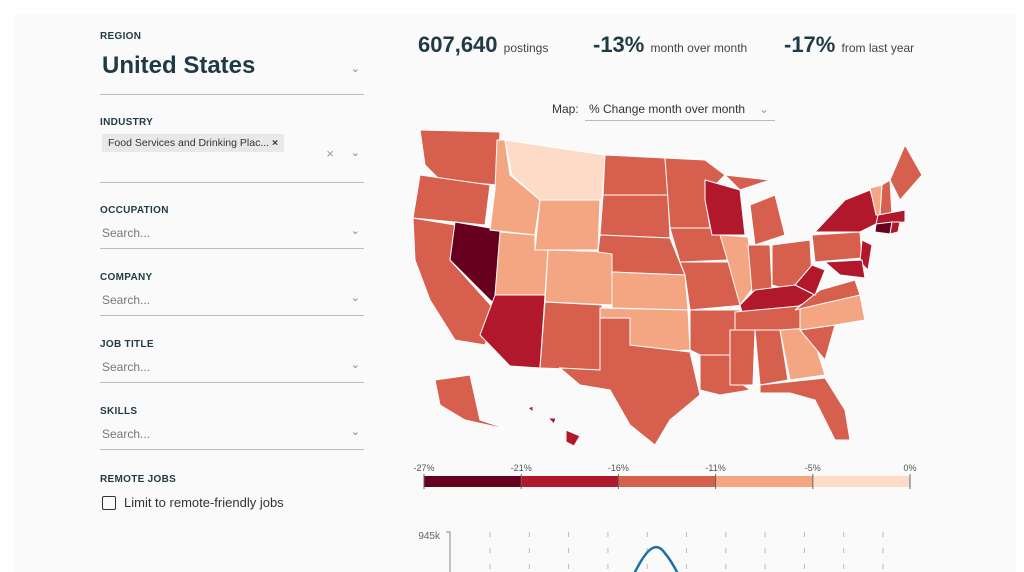 The width and height of the screenshot is (1024, 572). What do you see at coordinates (810, 280) in the screenshot?
I see `state-wv` at bounding box center [810, 280].